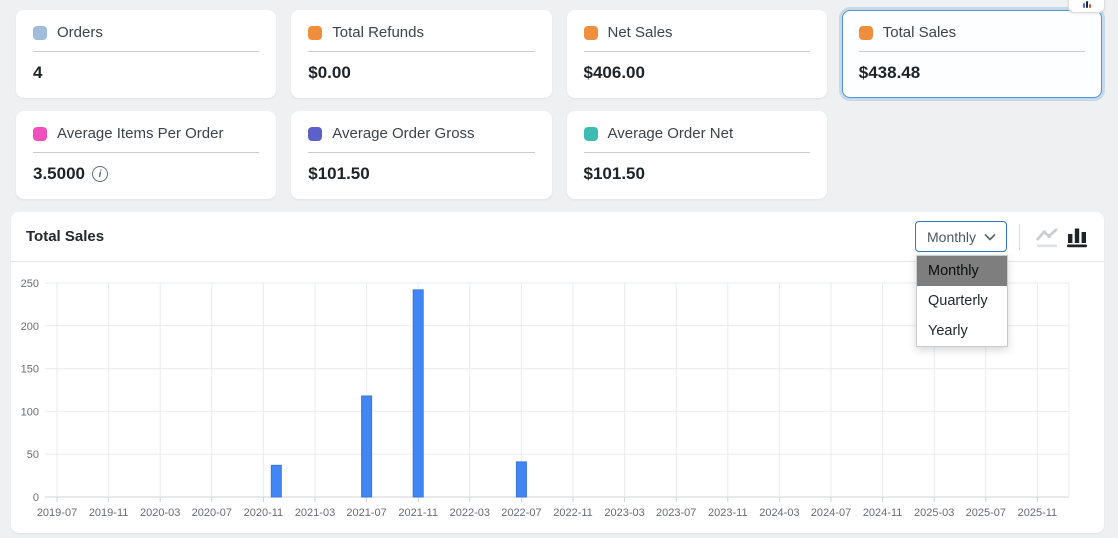 The image size is (1118, 538). I want to click on menu-item-yearly: Yearly, so click(948, 331).